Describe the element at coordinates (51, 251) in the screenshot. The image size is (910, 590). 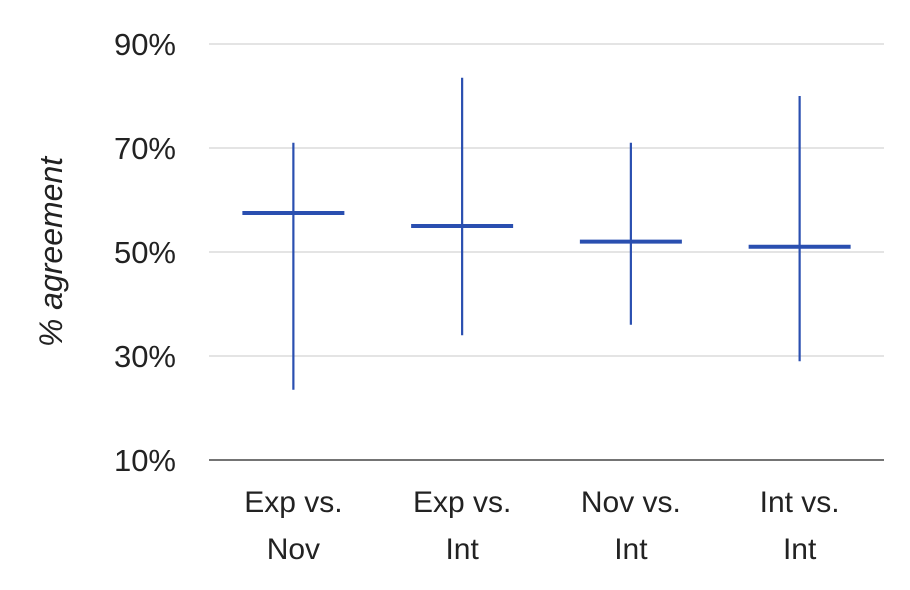
I see `y-axis-label: % agreement` at that location.